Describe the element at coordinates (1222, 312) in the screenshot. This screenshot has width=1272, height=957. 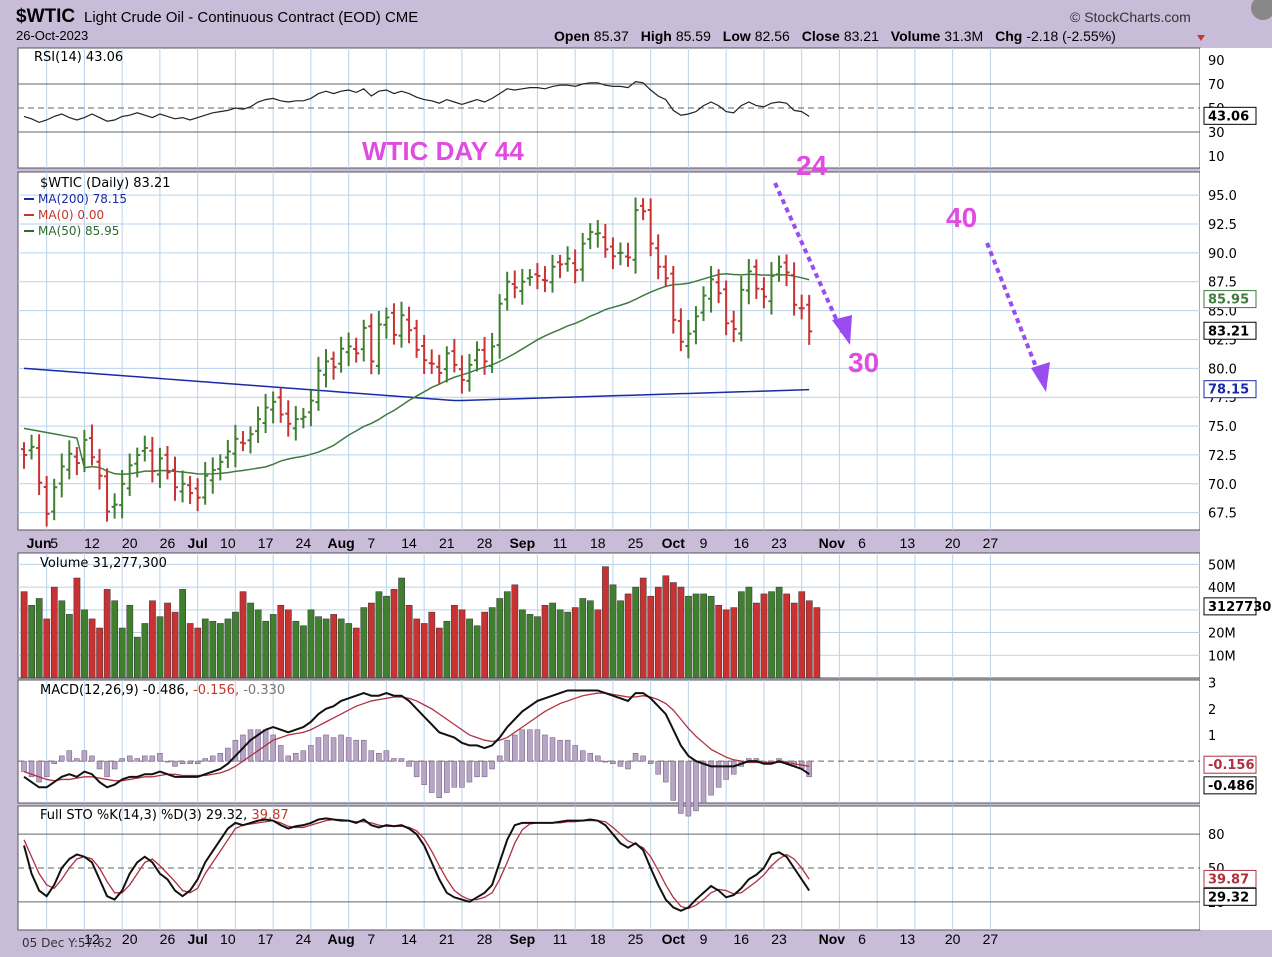
I see `price-tick-7: 85.0` at that location.